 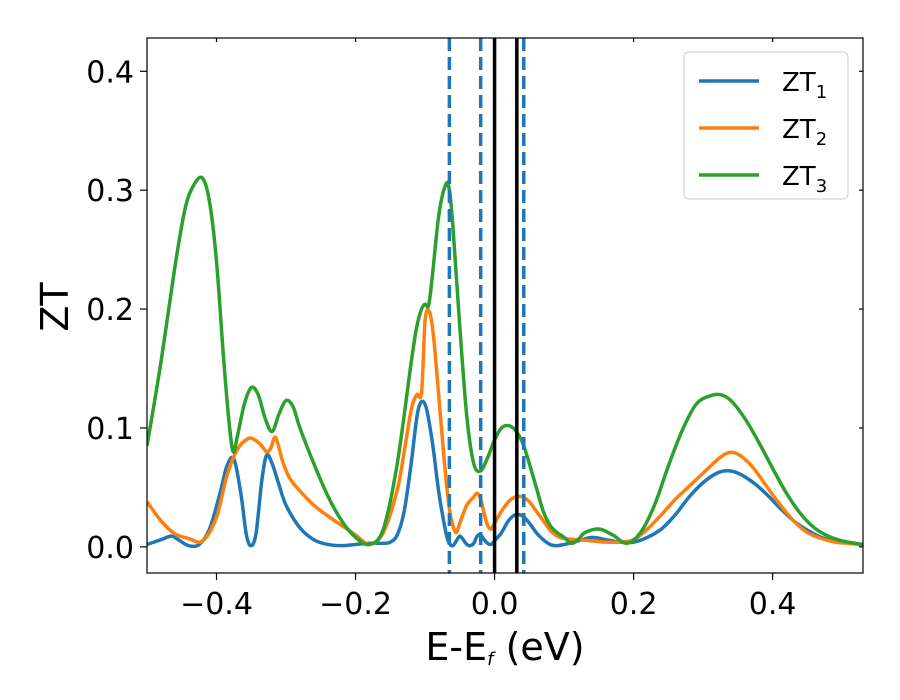 I want to click on legend-label: ZT2, so click(x=804, y=132).